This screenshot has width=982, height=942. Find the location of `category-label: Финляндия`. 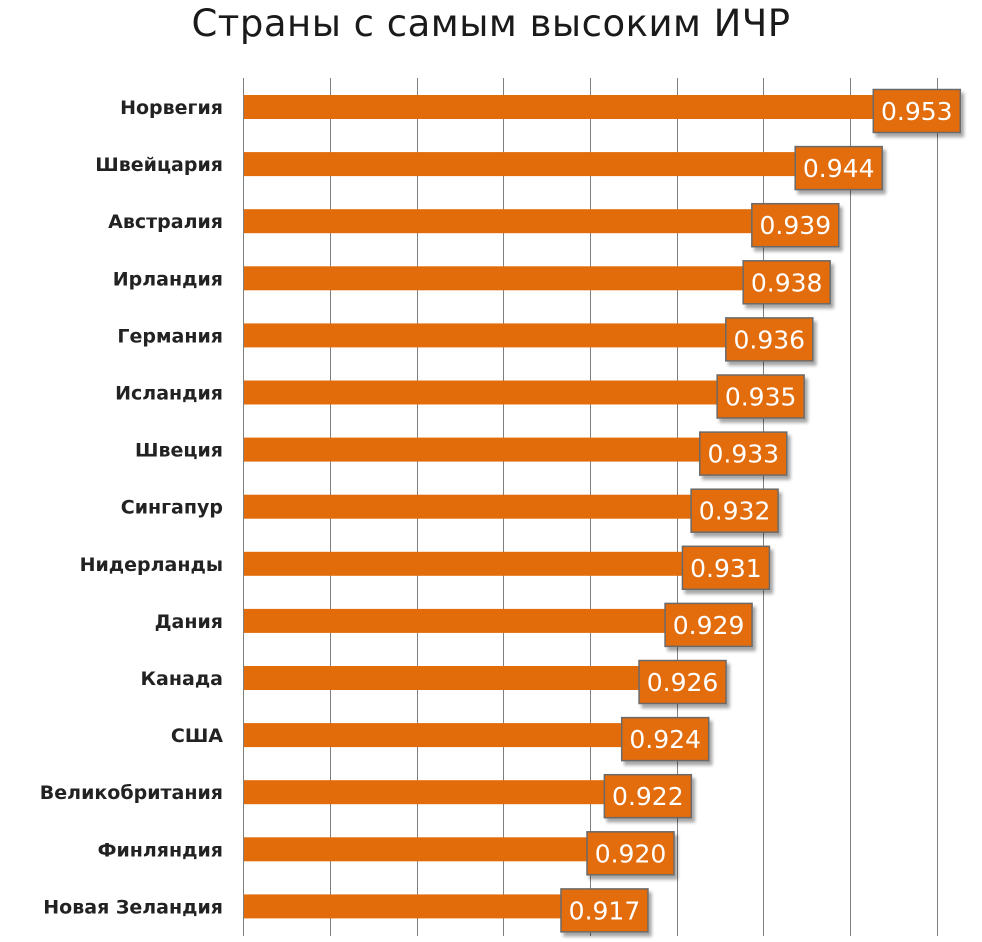

category-label: Финляндия is located at coordinates (160, 850).